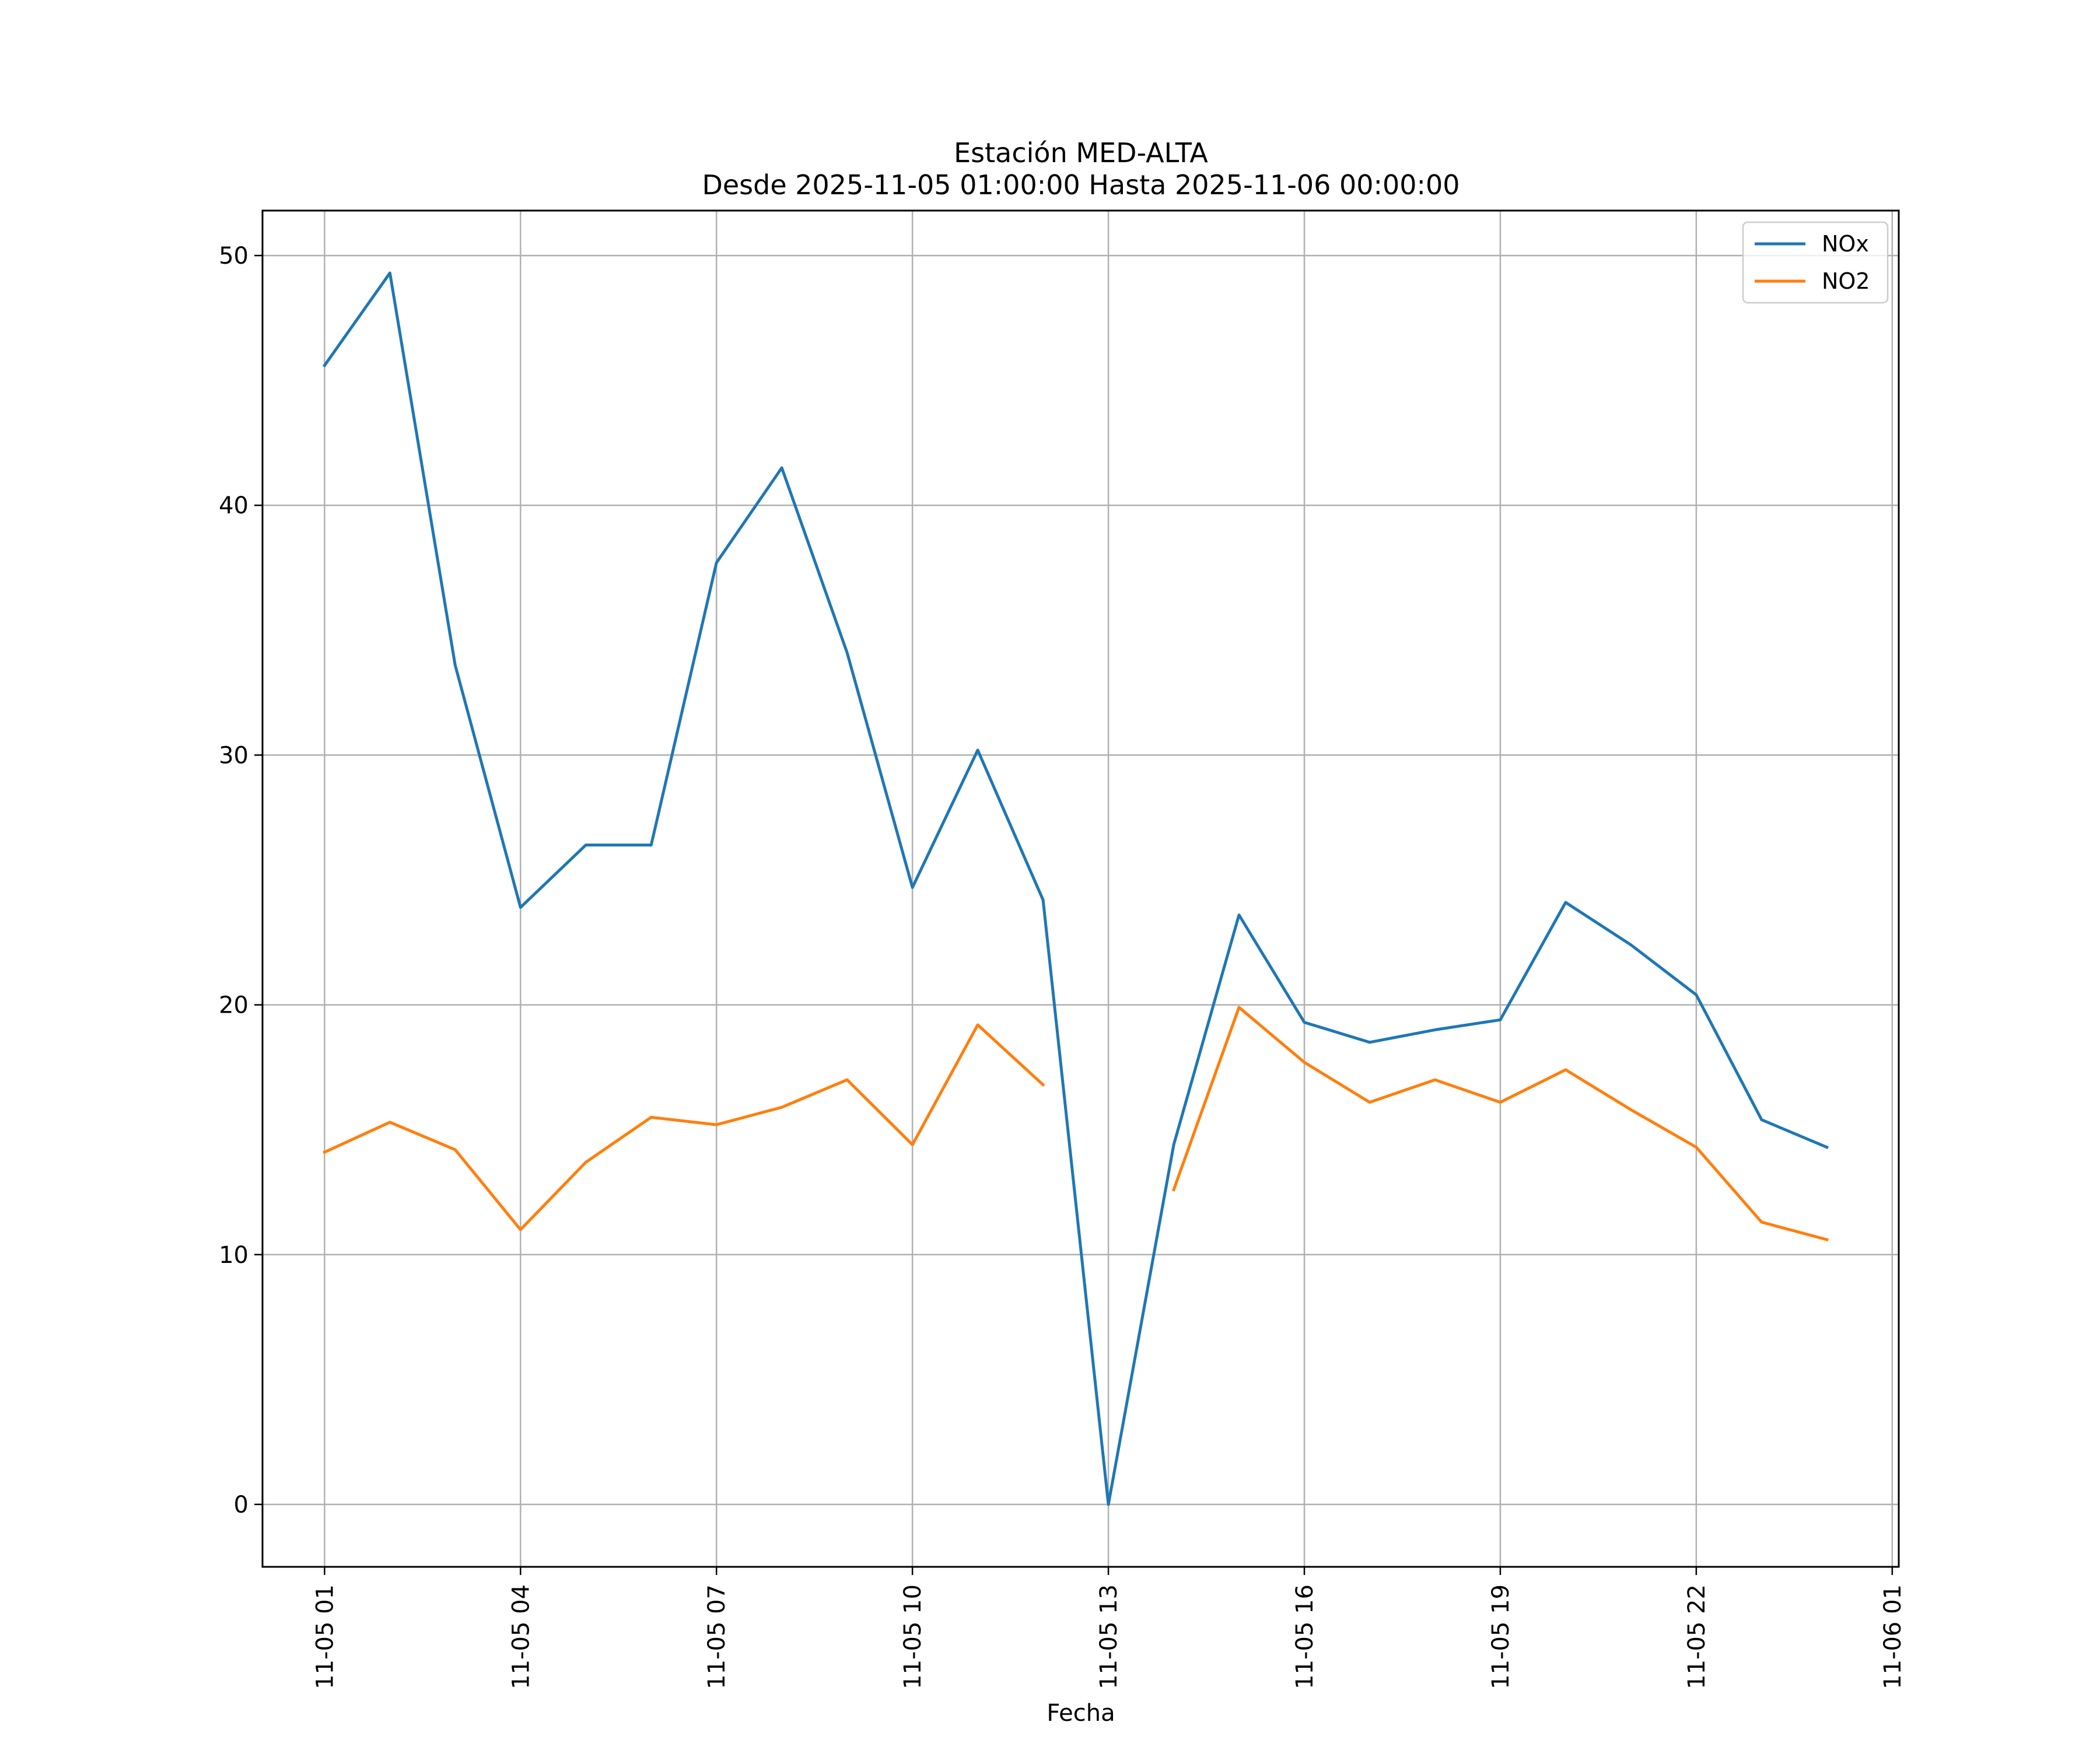  What do you see at coordinates (1080, 1713) in the screenshot?
I see `x-axis-label: Fecha` at bounding box center [1080, 1713].